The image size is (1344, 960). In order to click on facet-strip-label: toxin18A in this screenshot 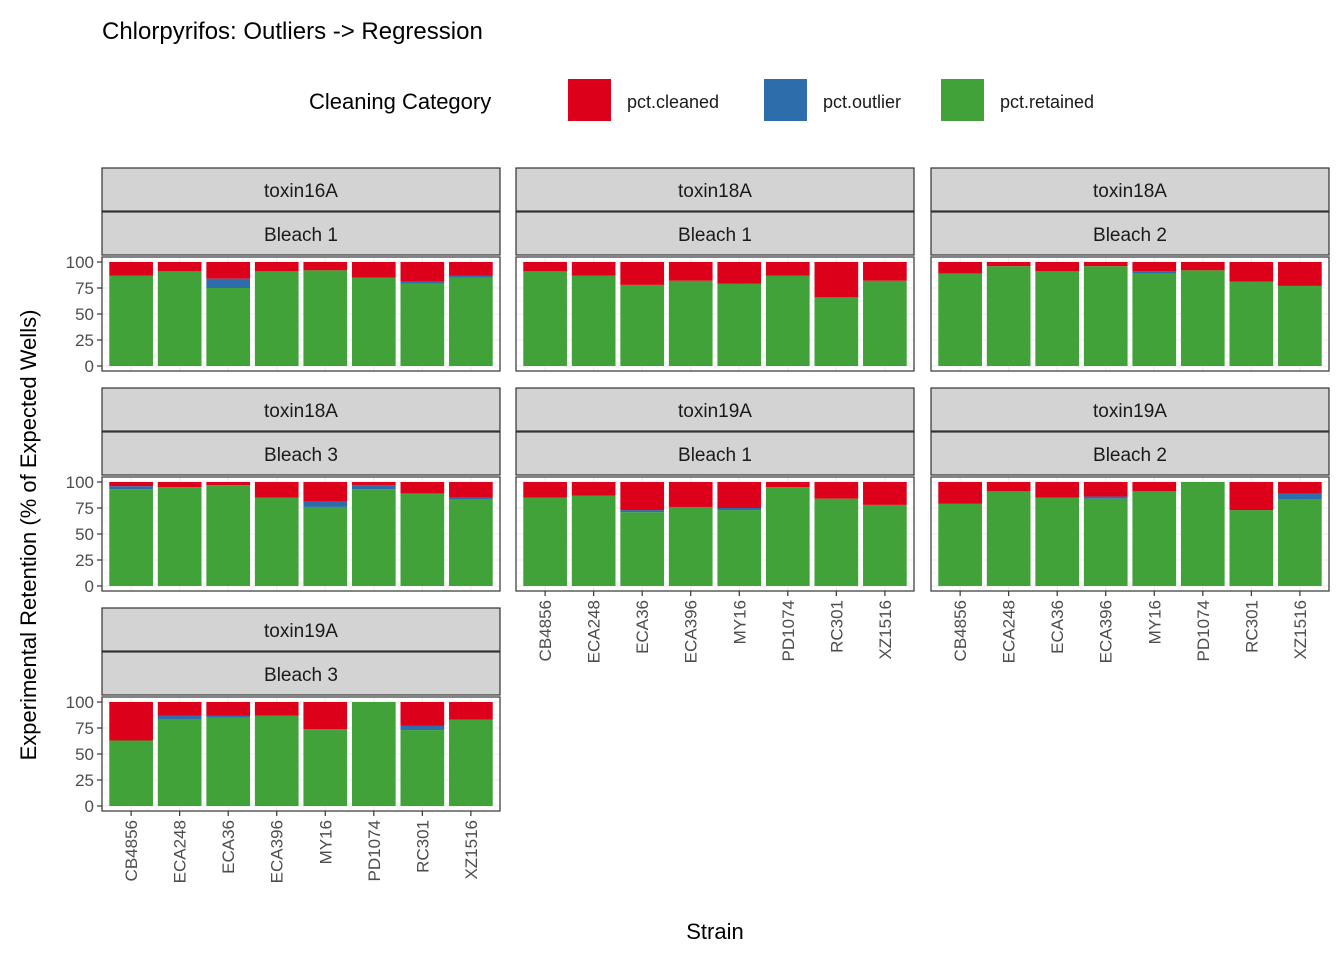, I will do `click(715, 191)`.